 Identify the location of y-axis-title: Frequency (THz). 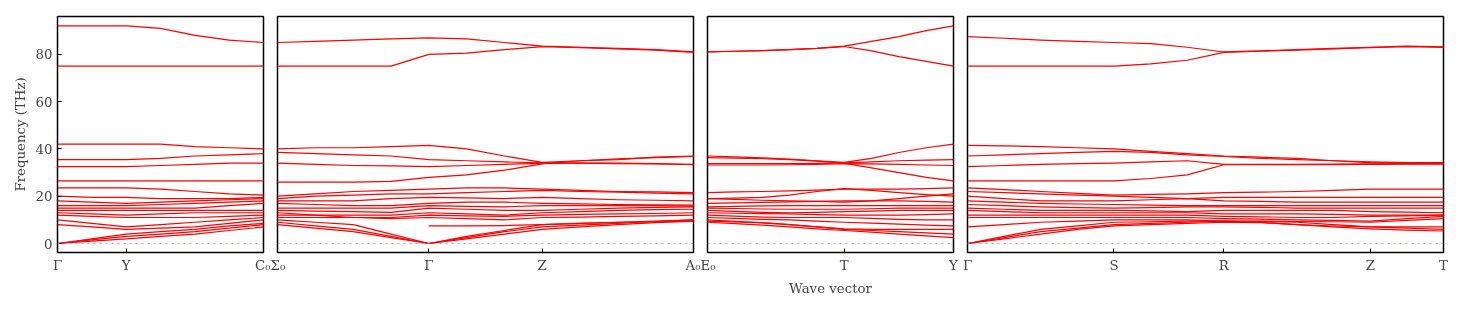
(20, 134).